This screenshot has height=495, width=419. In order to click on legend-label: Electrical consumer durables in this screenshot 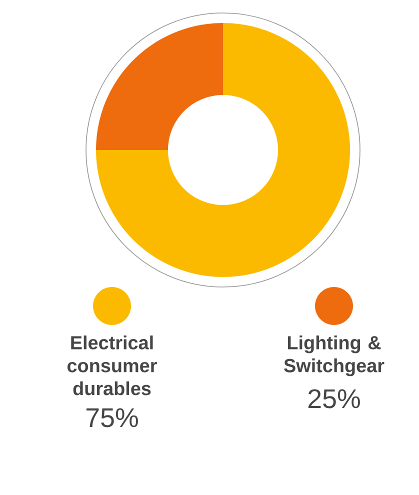, I will do `click(112, 366)`.